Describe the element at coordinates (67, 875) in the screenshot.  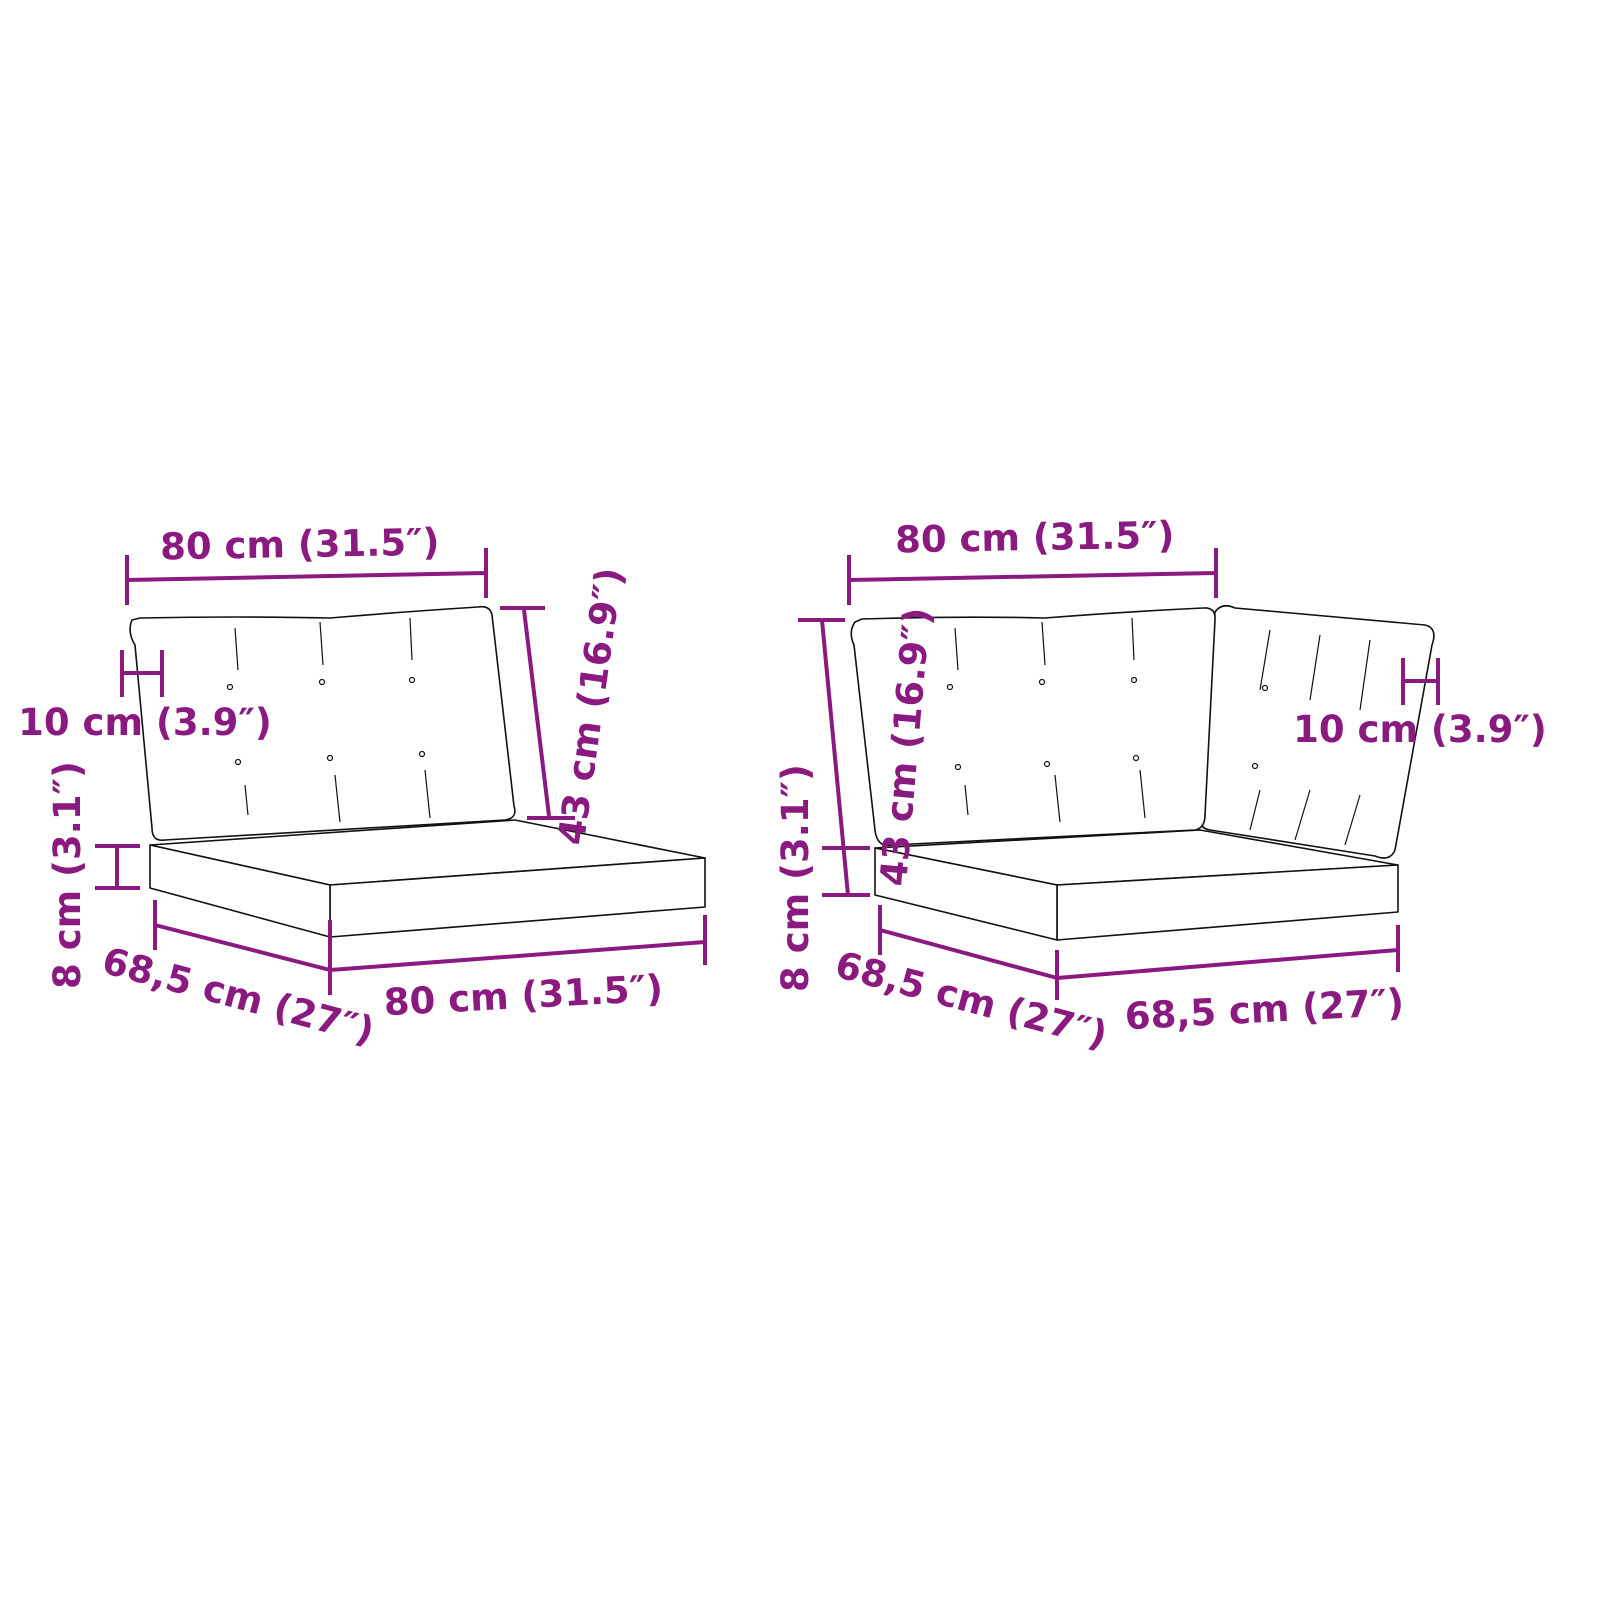
I see `left-seat-thickness-label: 8 cm (3.1″)` at that location.